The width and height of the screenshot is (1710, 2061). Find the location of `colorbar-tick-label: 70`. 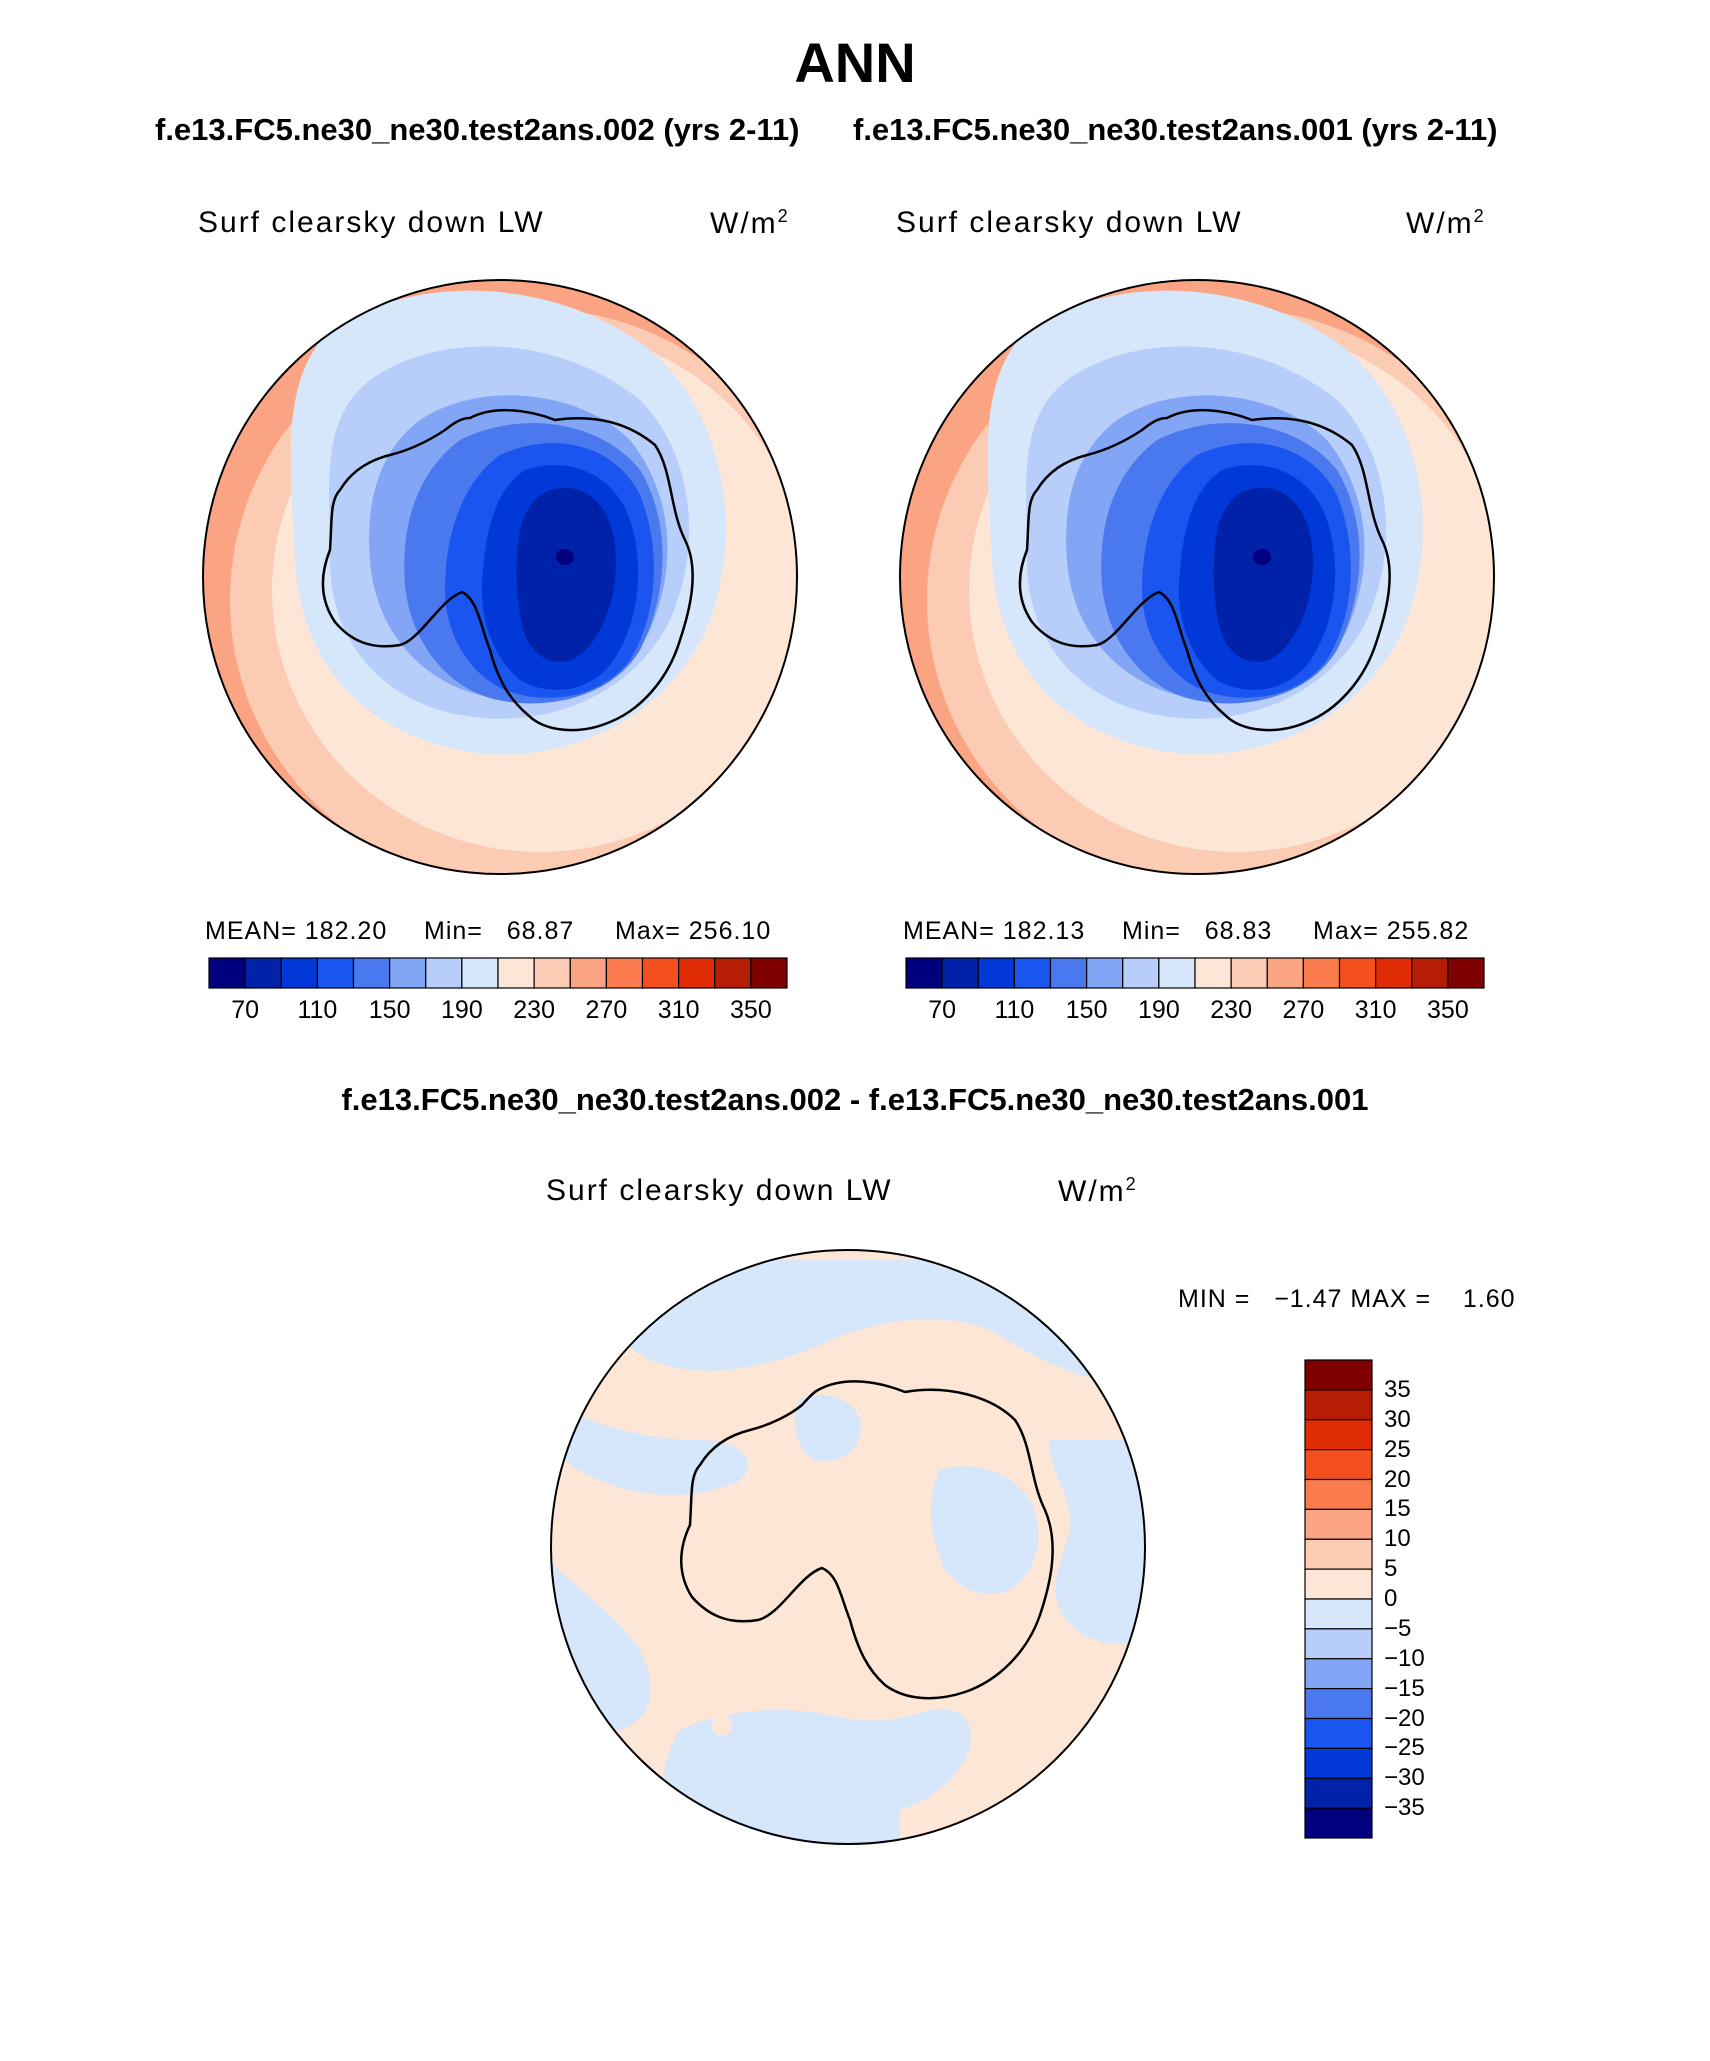

colorbar-tick-label: 70 is located at coordinates (942, 1010).